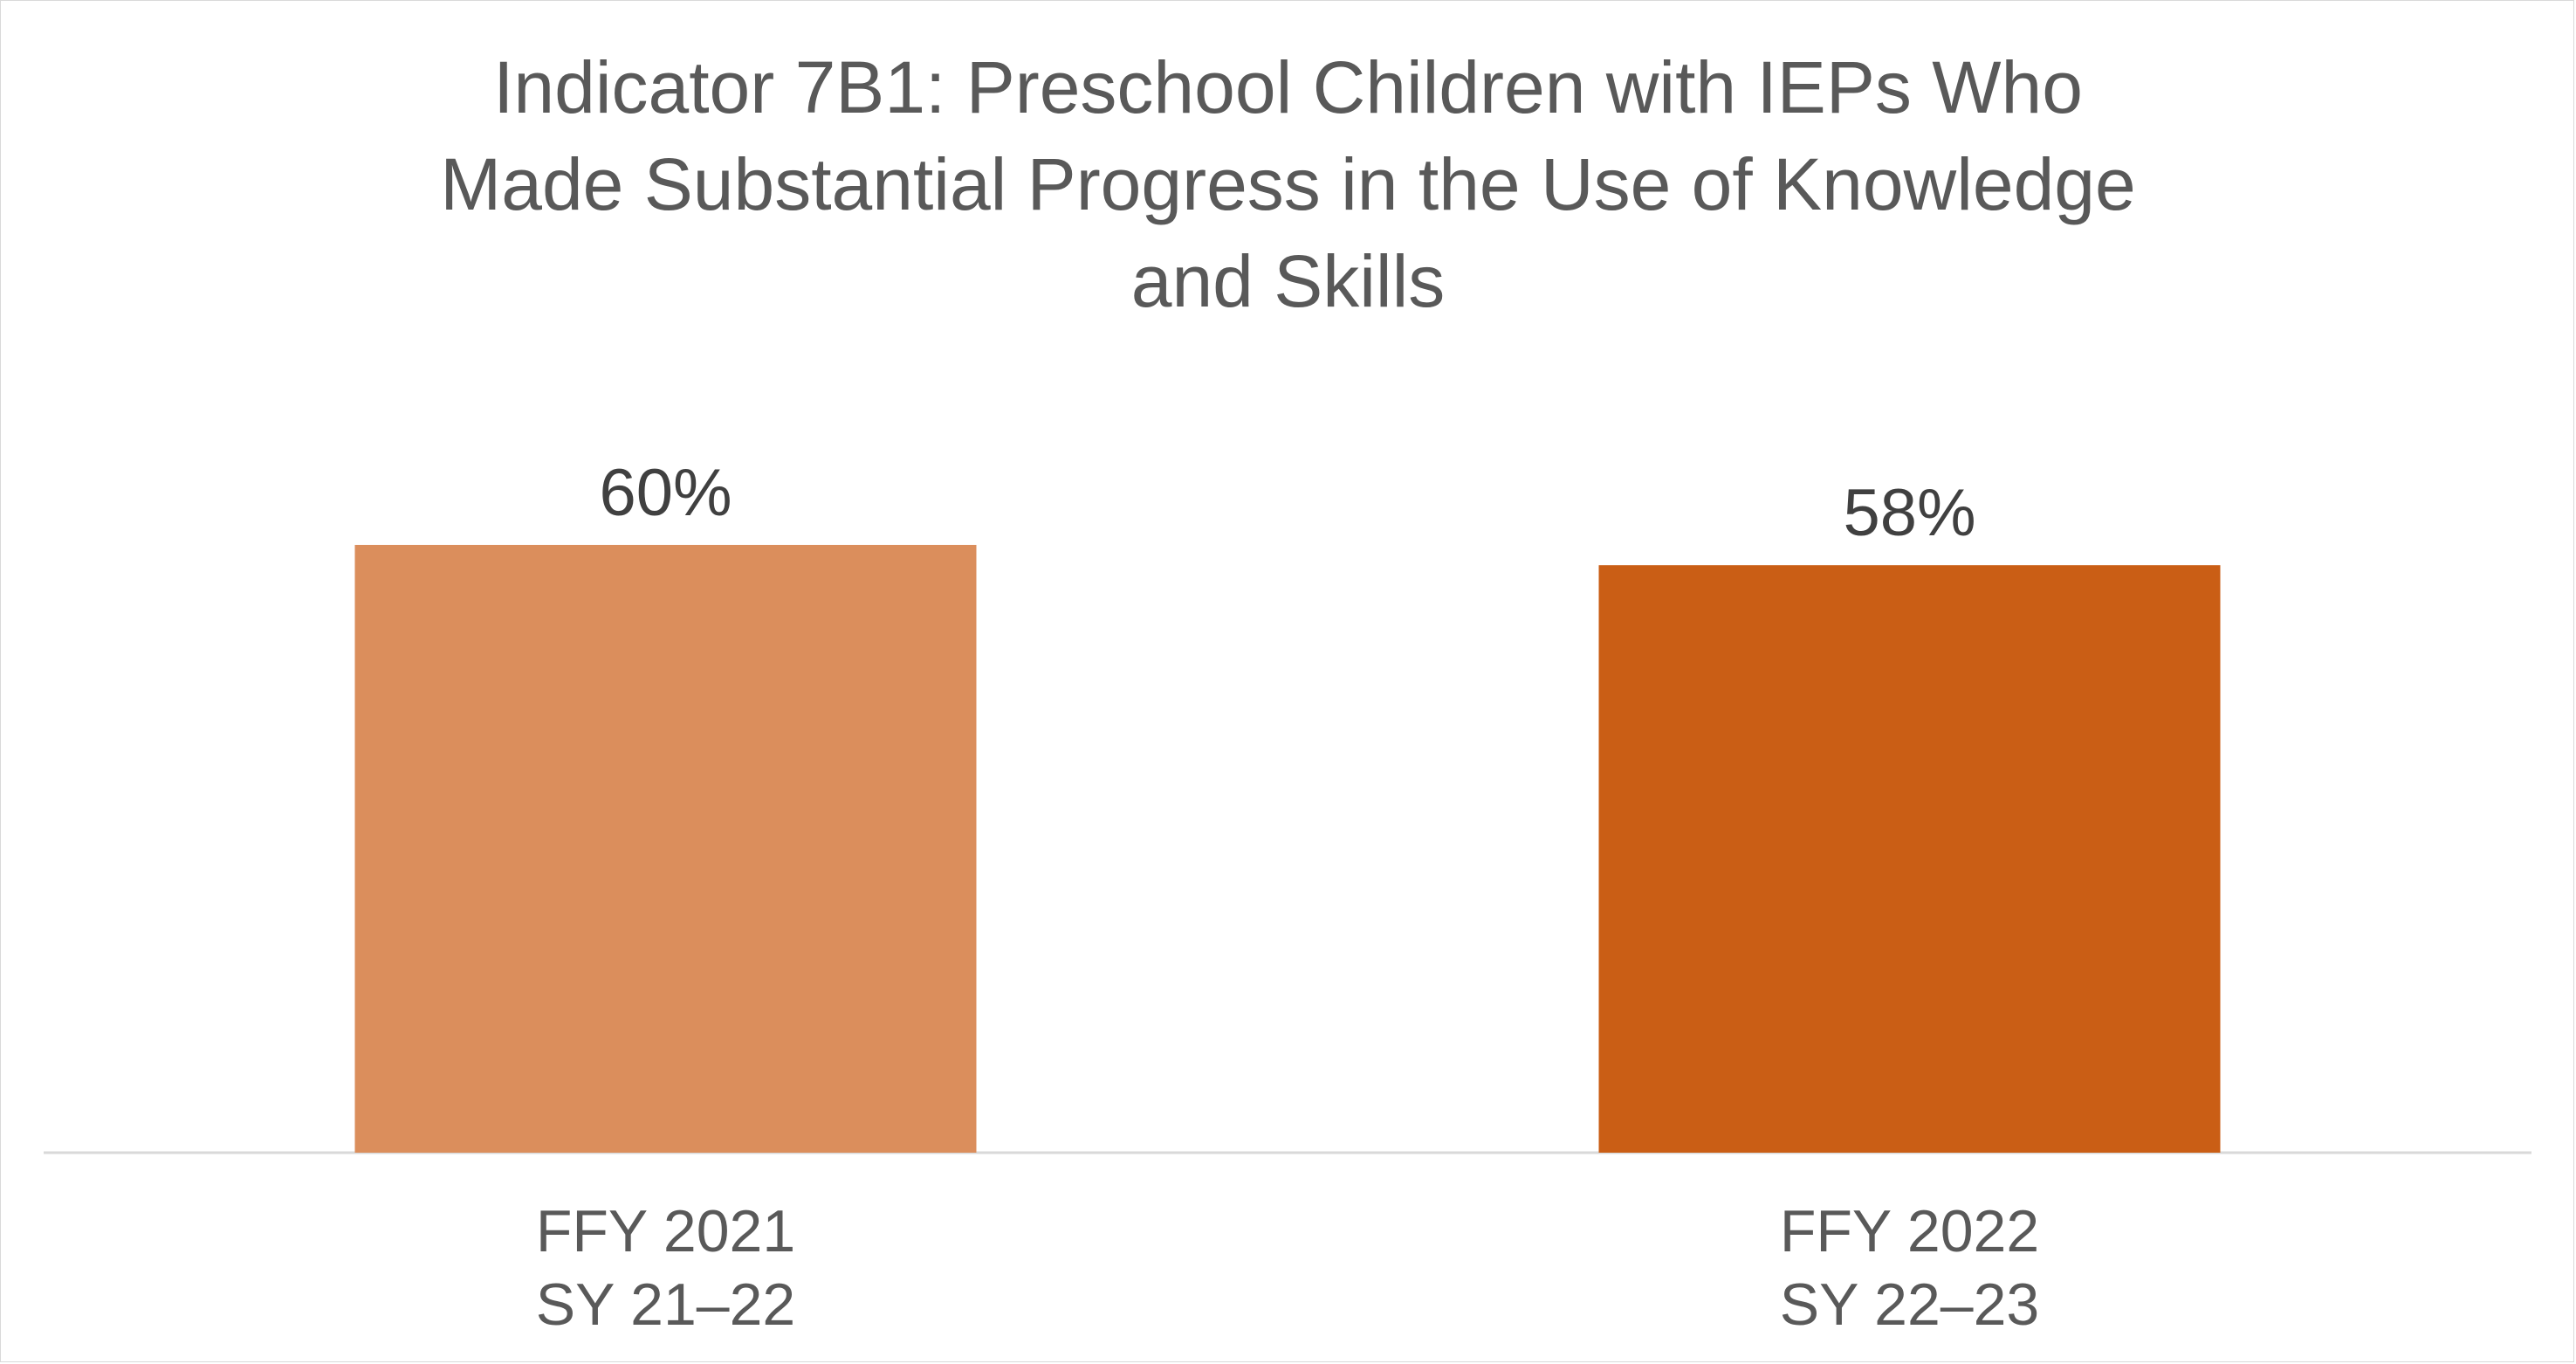  Describe the element at coordinates (1910, 1231) in the screenshot. I see `x-tick-label-2-line-1: FFY 2022` at that location.